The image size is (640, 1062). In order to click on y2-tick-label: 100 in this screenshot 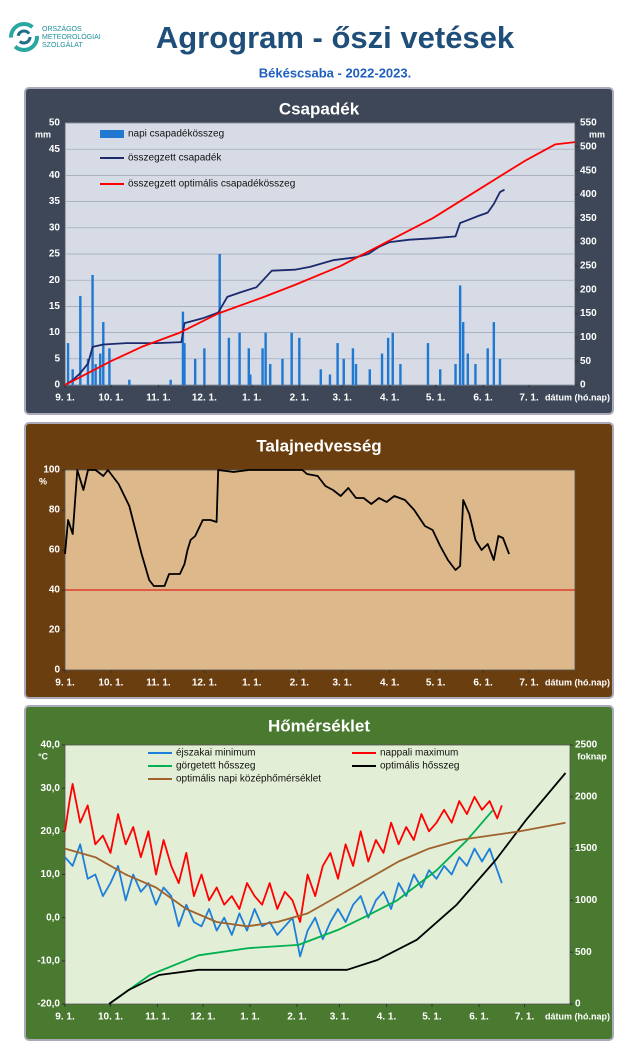, I will do `click(588, 337)`.